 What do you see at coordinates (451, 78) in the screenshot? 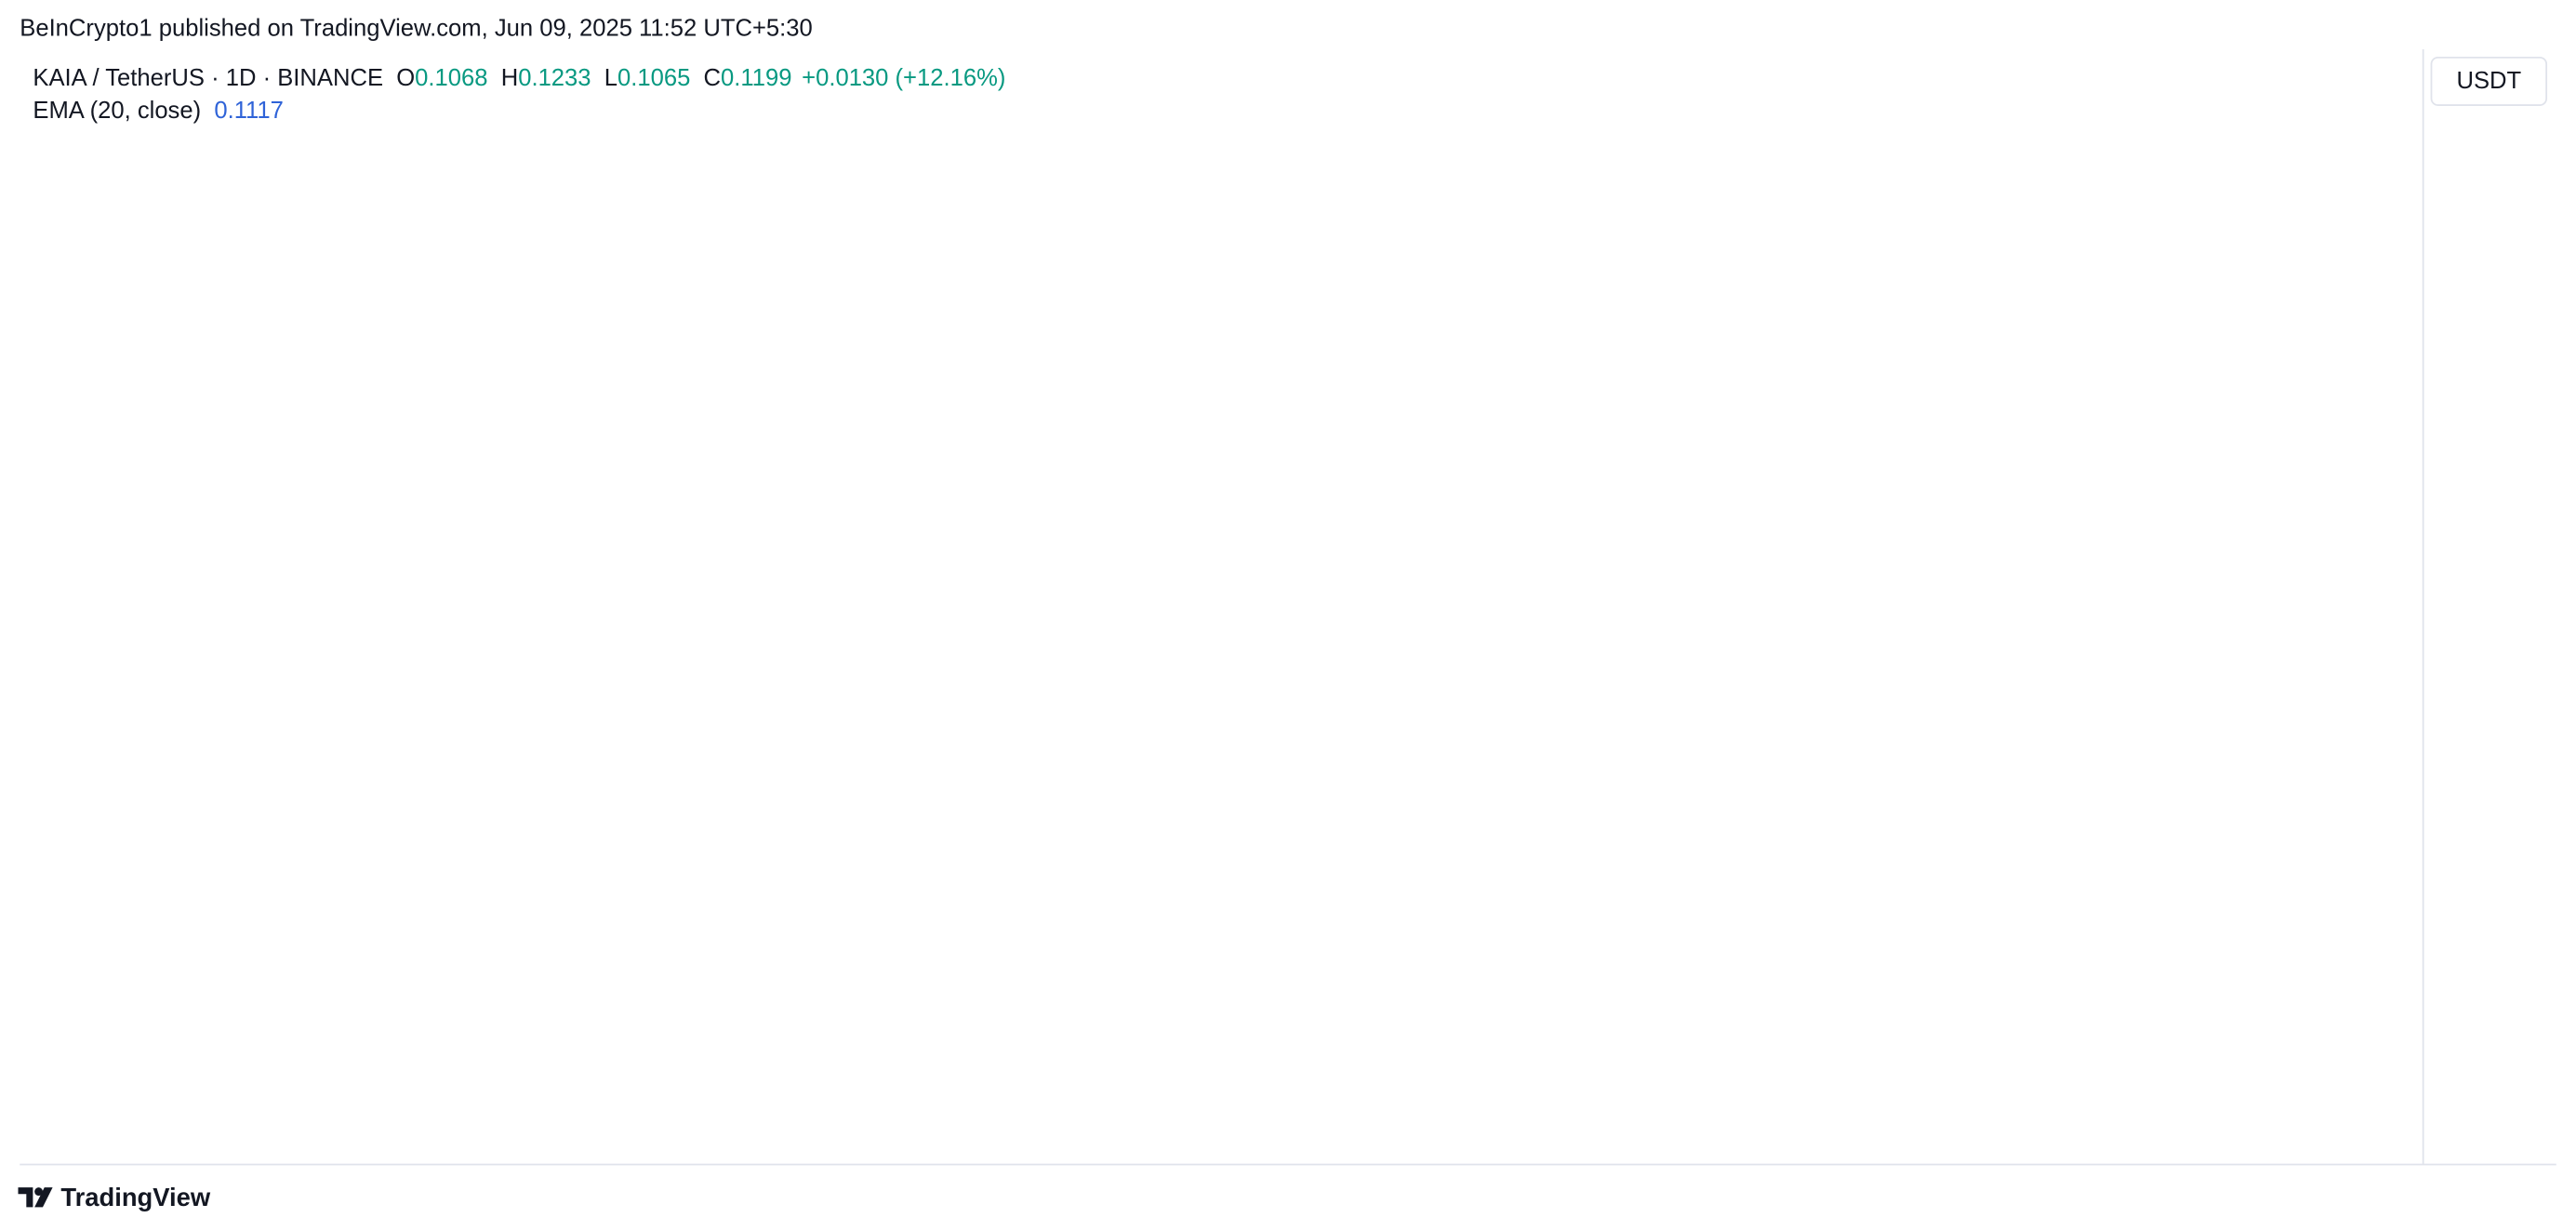
I see `ohlc-value: 0.1068` at bounding box center [451, 78].